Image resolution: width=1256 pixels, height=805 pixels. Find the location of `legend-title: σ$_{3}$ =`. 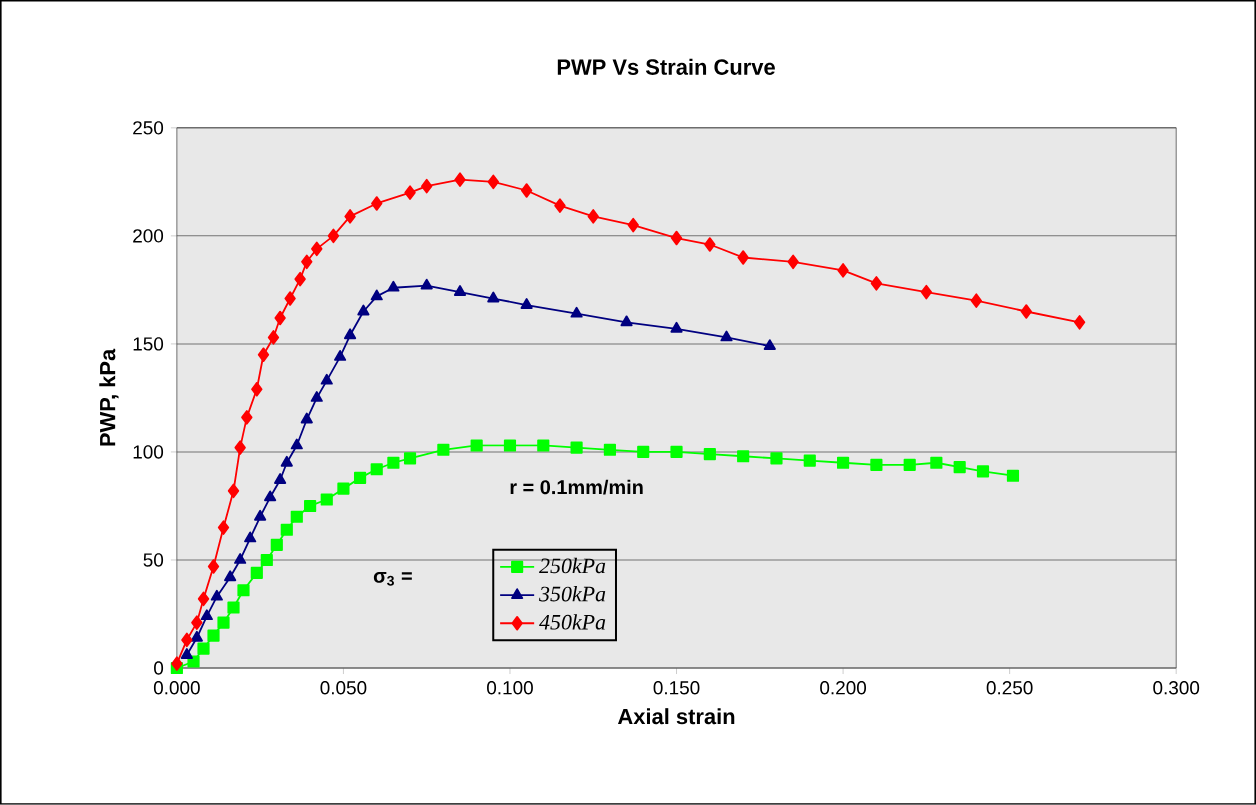

legend-title: σ$_{3}$ = is located at coordinates (392, 579).